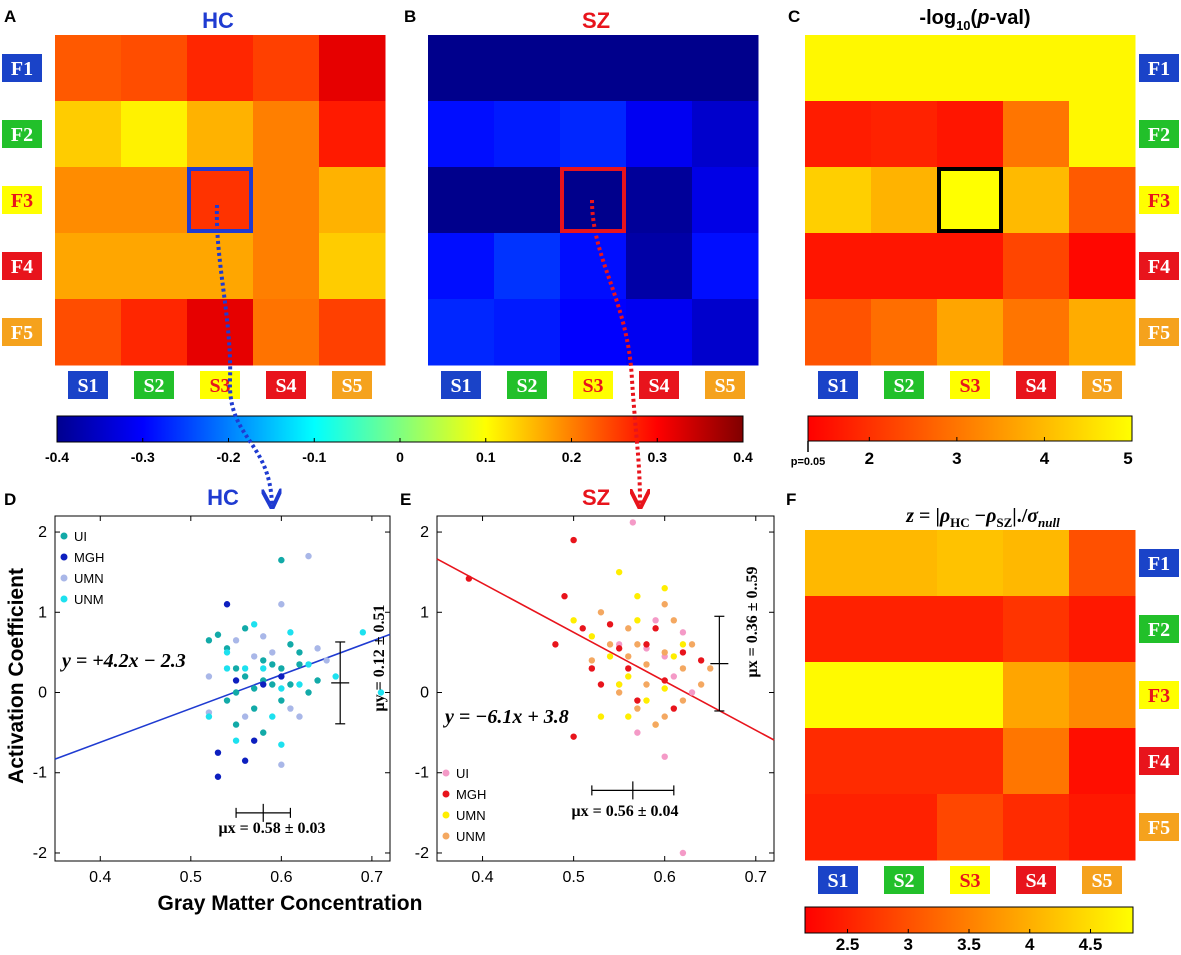 This screenshot has height=955, width=1181. What do you see at coordinates (1159, 696) in the screenshot?
I see `label-text-f3: F3` at bounding box center [1159, 696].